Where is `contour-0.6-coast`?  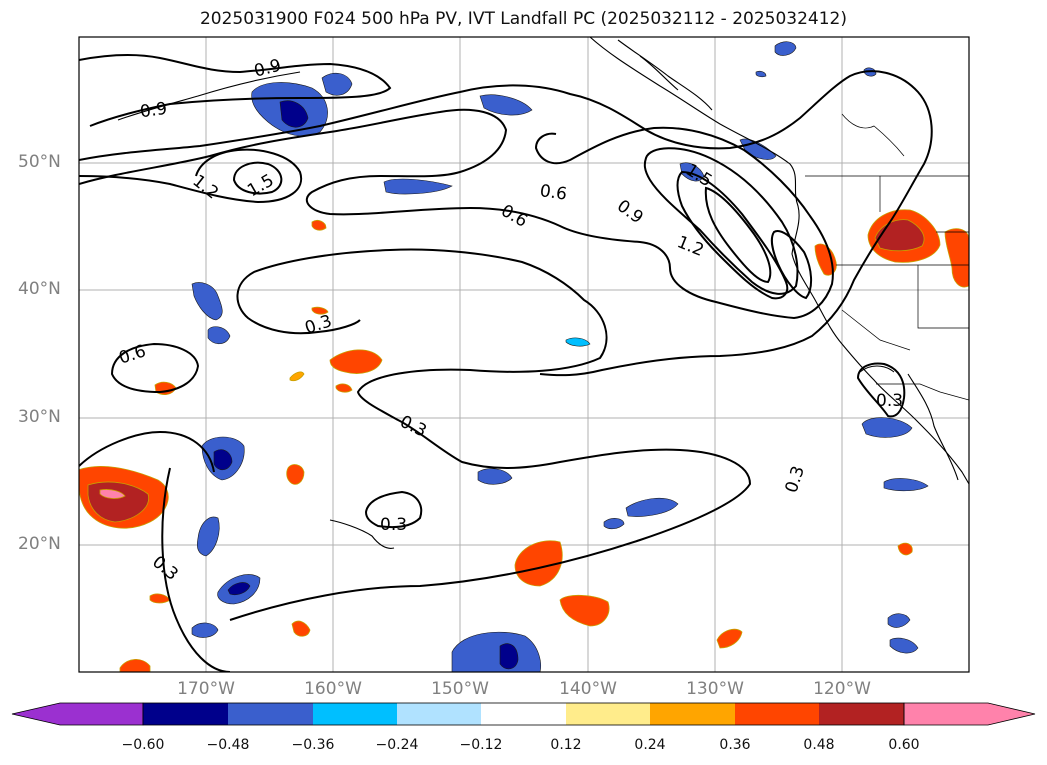 contour-0.6-coast is located at coordinates (791, 265).